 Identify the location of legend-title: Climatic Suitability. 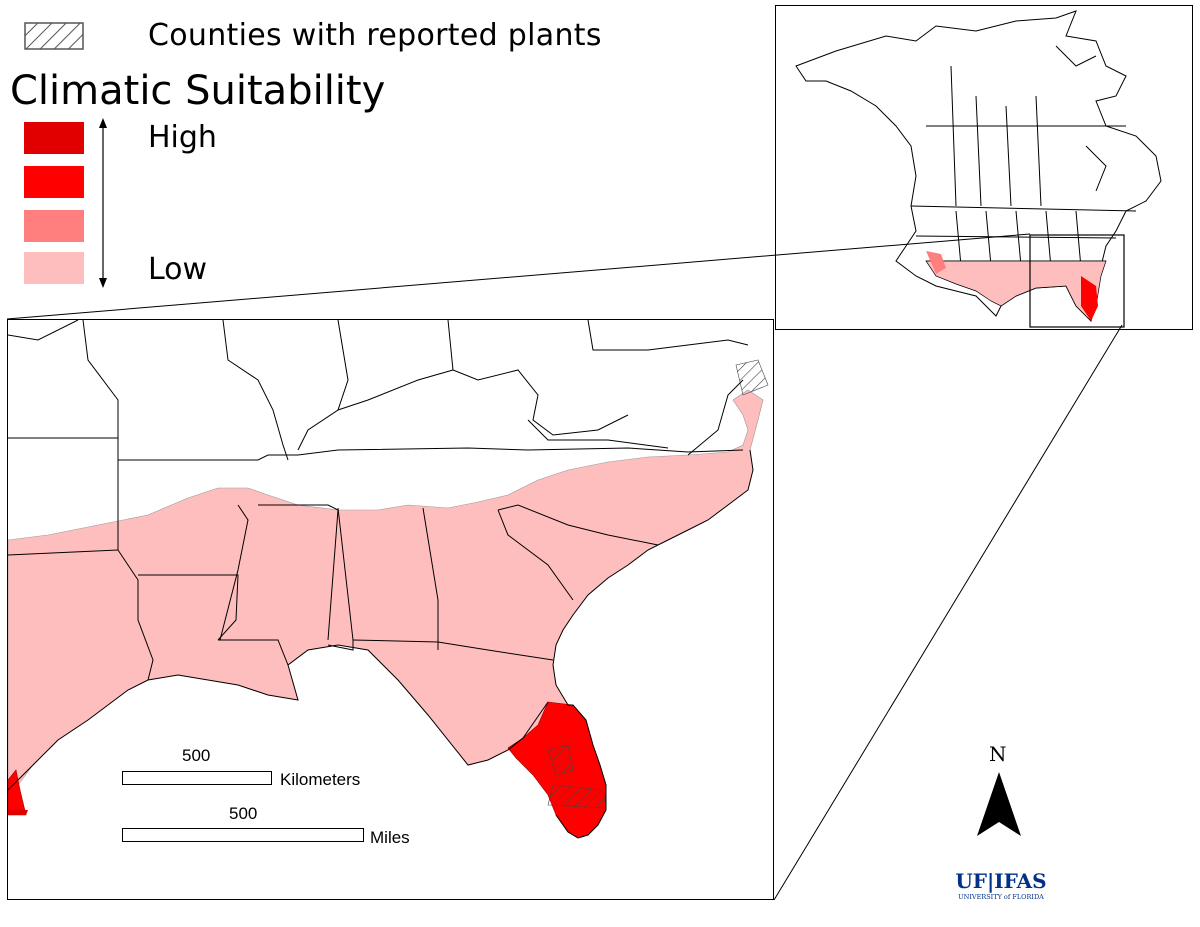
(198, 91).